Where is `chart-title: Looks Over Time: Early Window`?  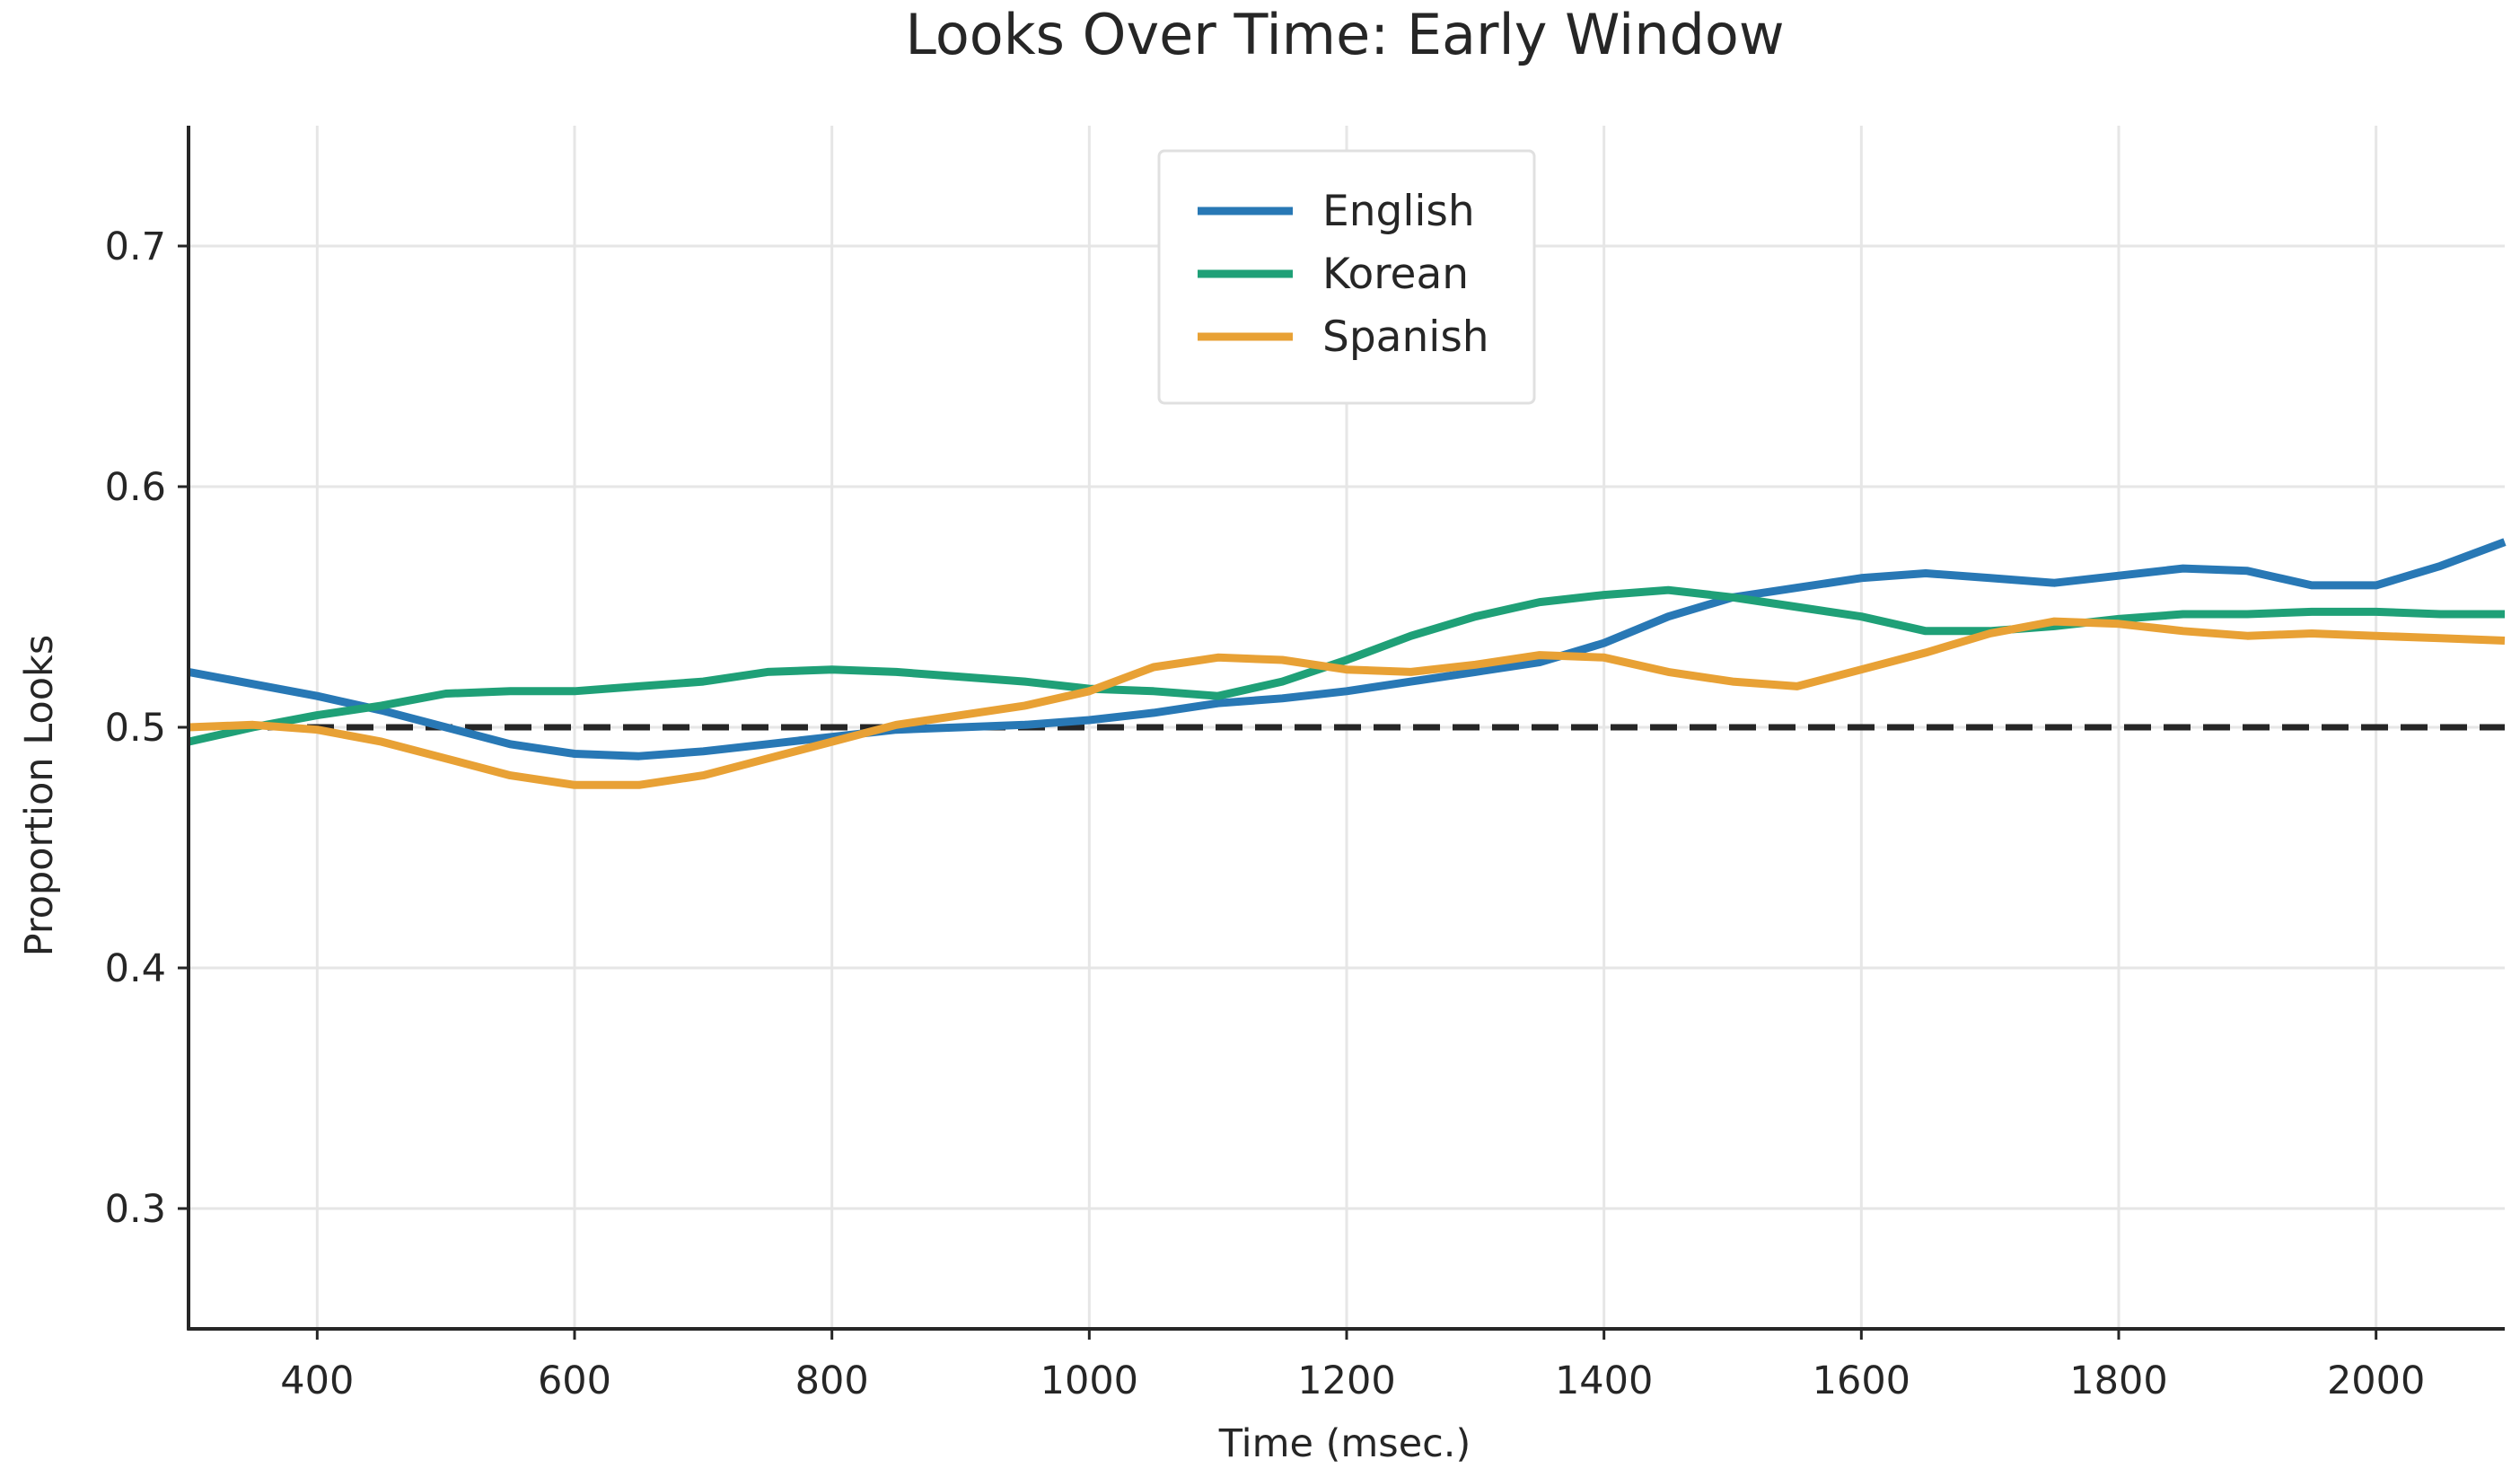 chart-title: Looks Over Time: Early Window is located at coordinates (1344, 34).